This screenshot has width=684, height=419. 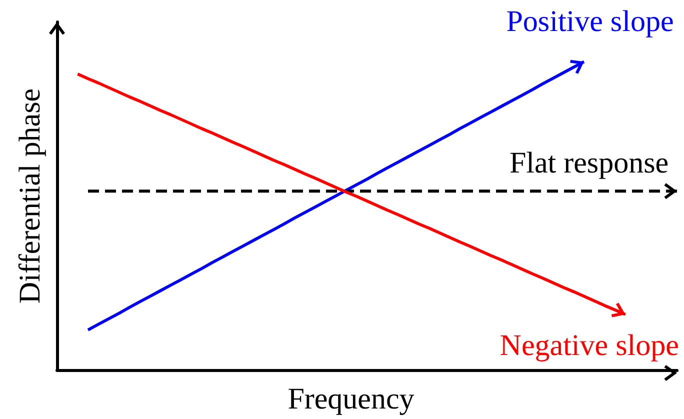 What do you see at coordinates (589, 345) in the screenshot?
I see `legend-label: Negative slope` at bounding box center [589, 345].